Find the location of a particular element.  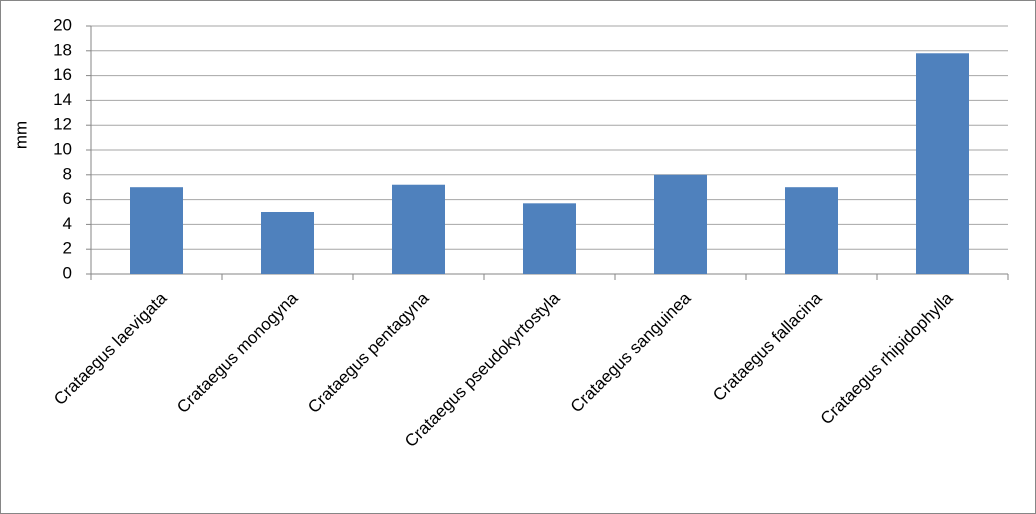

y-axis-label: mm is located at coordinates (20, 135).